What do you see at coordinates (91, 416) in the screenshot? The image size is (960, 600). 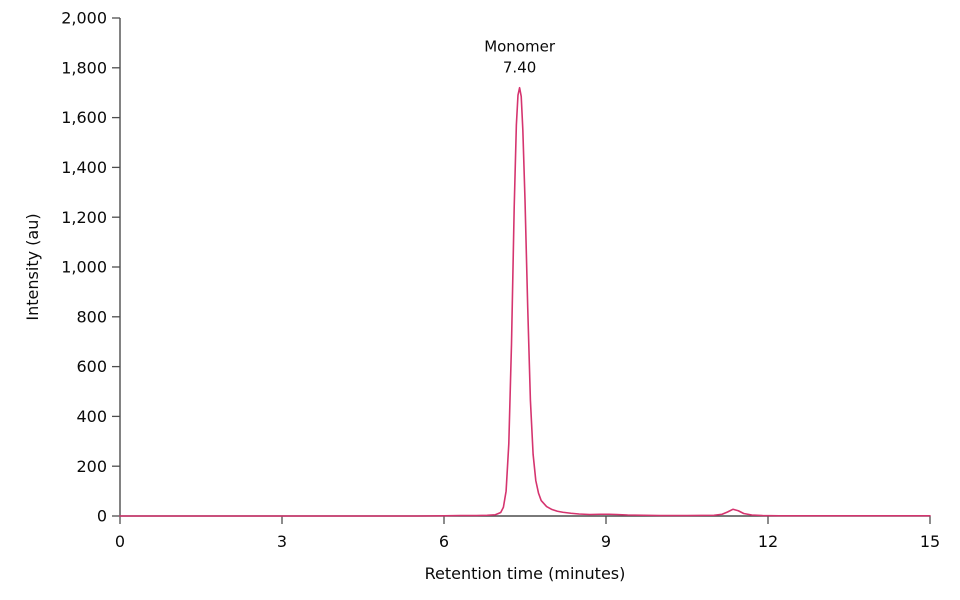 I see `y-tick-label: 400` at bounding box center [91, 416].